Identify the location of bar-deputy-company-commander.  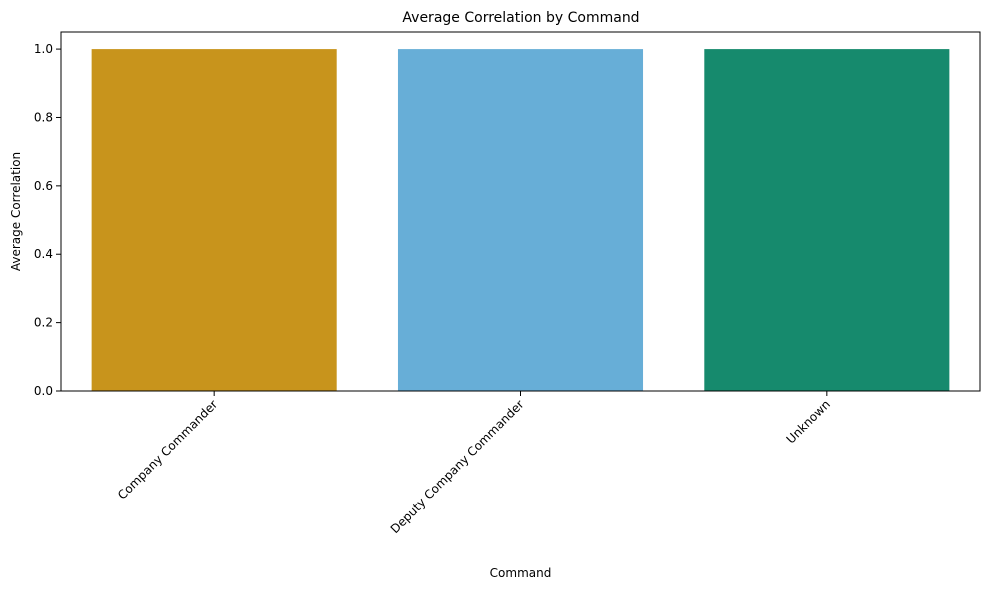
(520, 220).